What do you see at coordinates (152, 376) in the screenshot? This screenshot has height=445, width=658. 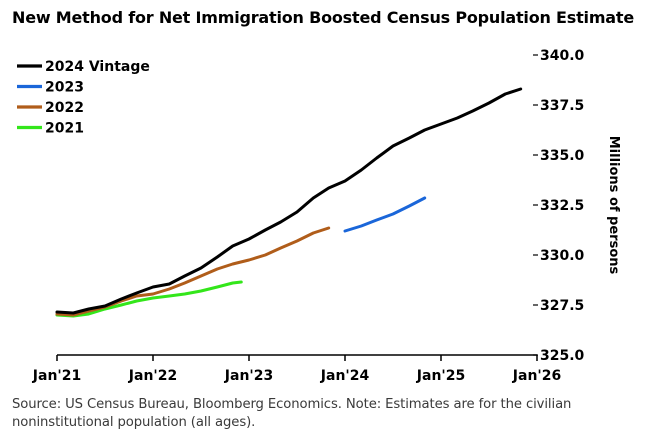 I see `x-tick-label: Jan'22` at bounding box center [152, 376].